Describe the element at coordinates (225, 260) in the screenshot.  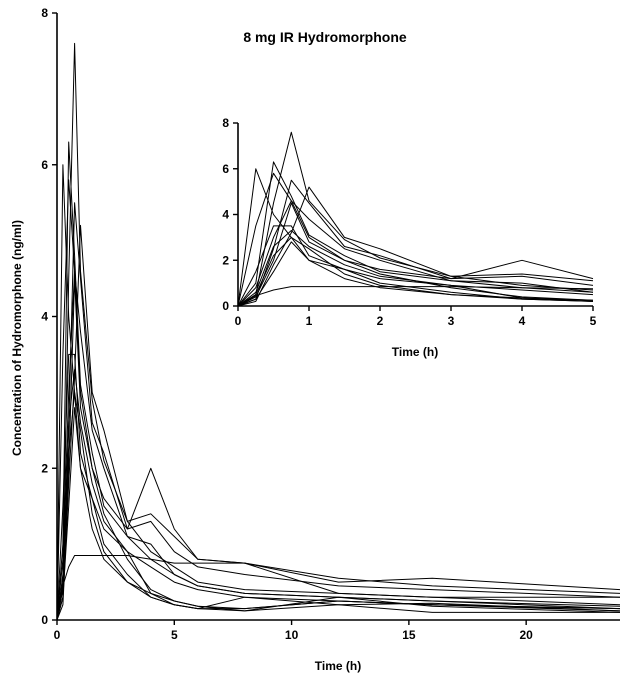
I see `inset-y-tick-label: 2` at that location.